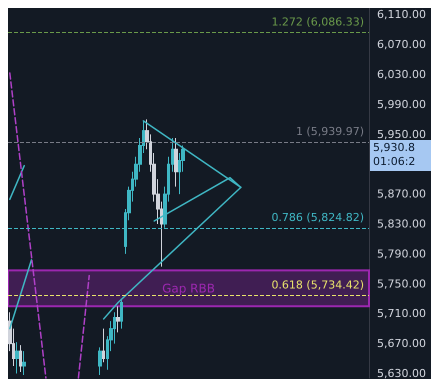  Describe the element at coordinates (188, 288) in the screenshot. I see `band-label: Gap RBB` at that location.